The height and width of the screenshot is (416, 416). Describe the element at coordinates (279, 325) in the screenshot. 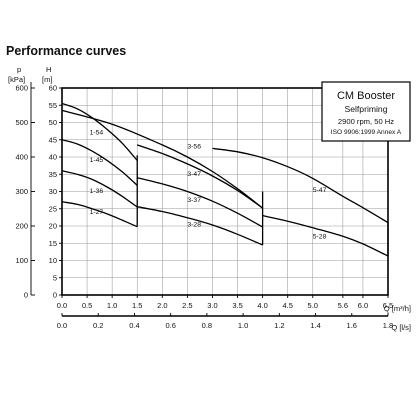

I see `x2-tick-label: 1.2` at that location.